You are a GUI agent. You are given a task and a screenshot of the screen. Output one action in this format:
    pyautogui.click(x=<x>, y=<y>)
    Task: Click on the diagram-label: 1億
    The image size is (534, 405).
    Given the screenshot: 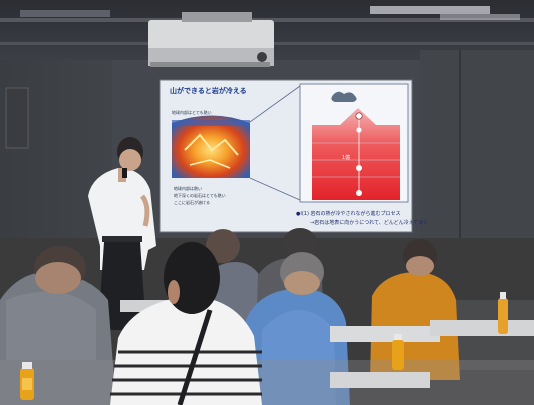 What is the action you would take?
    pyautogui.click(x=346, y=158)
    